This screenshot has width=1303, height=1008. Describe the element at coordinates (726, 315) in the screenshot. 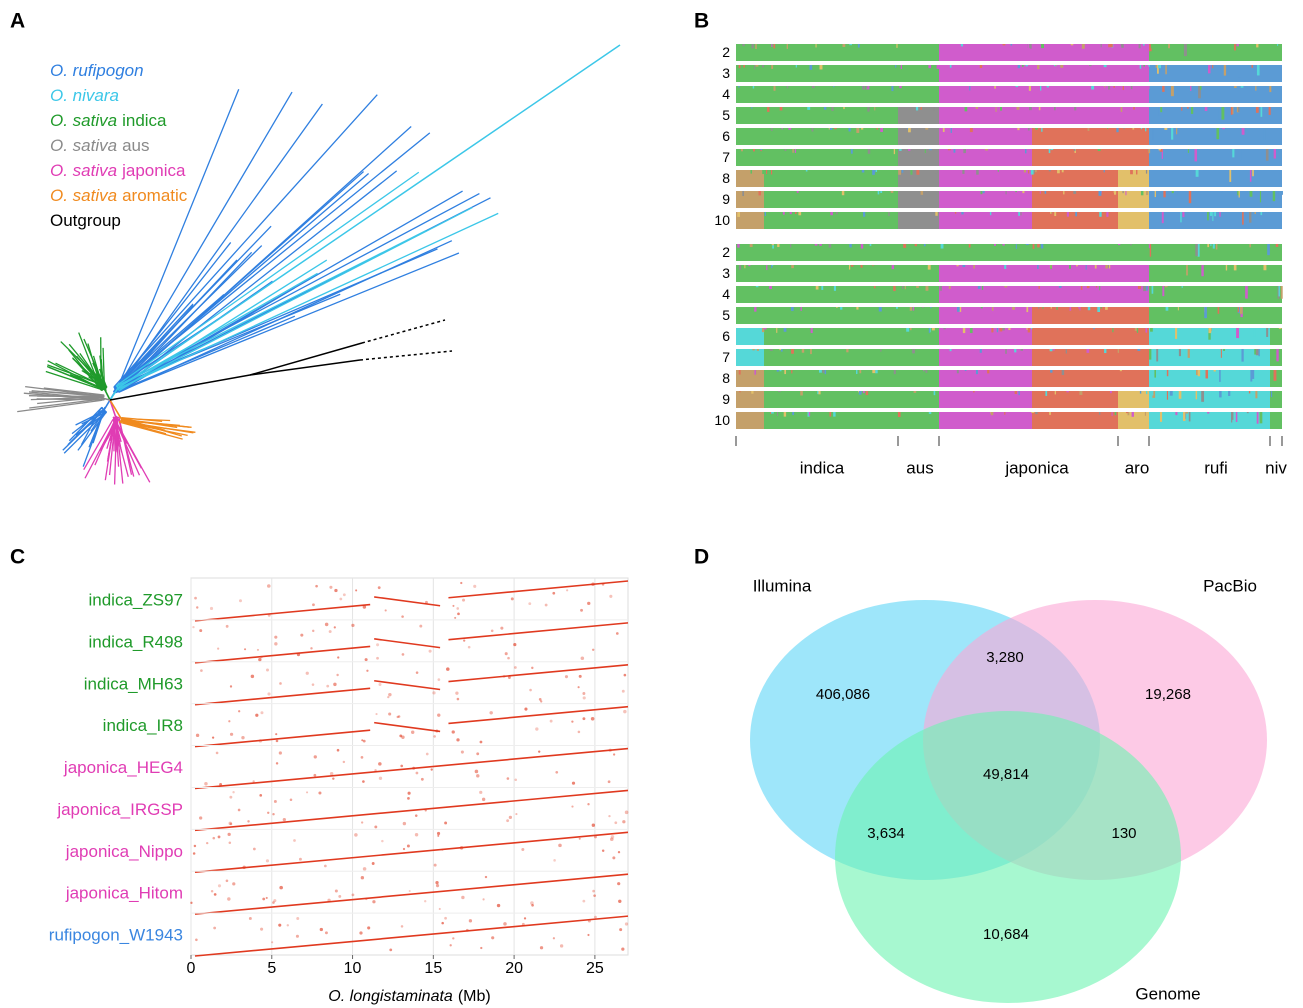

I see `k-label: 5` at that location.